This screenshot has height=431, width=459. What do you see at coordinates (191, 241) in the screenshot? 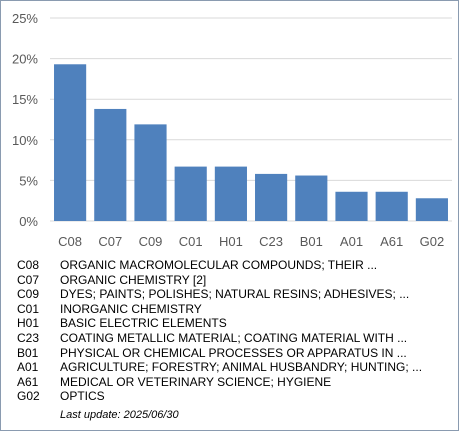
I see `x-tick-label: C01` at bounding box center [191, 241].